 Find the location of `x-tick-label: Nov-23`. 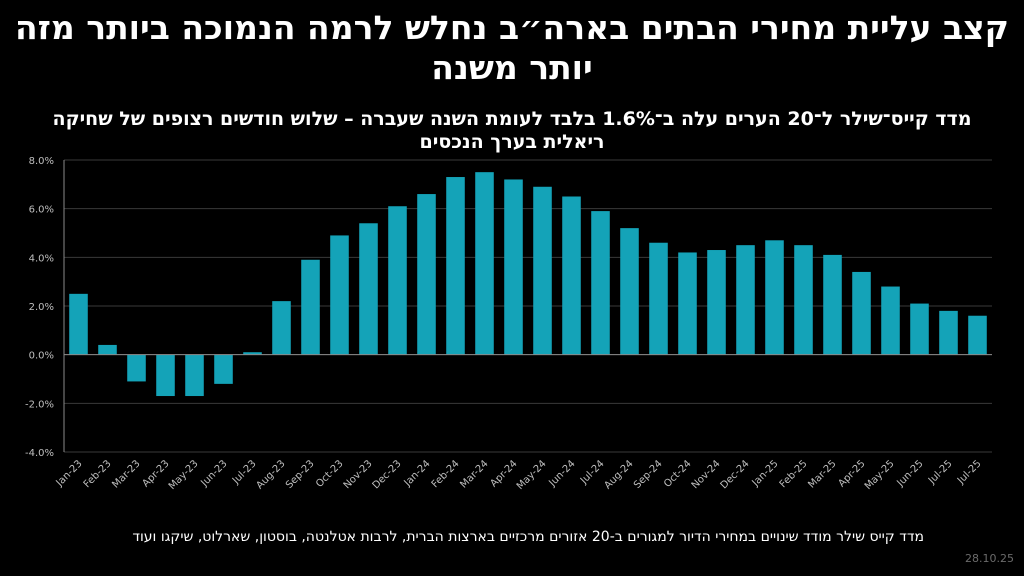

x-tick-label: Nov-23 is located at coordinates (358, 474).